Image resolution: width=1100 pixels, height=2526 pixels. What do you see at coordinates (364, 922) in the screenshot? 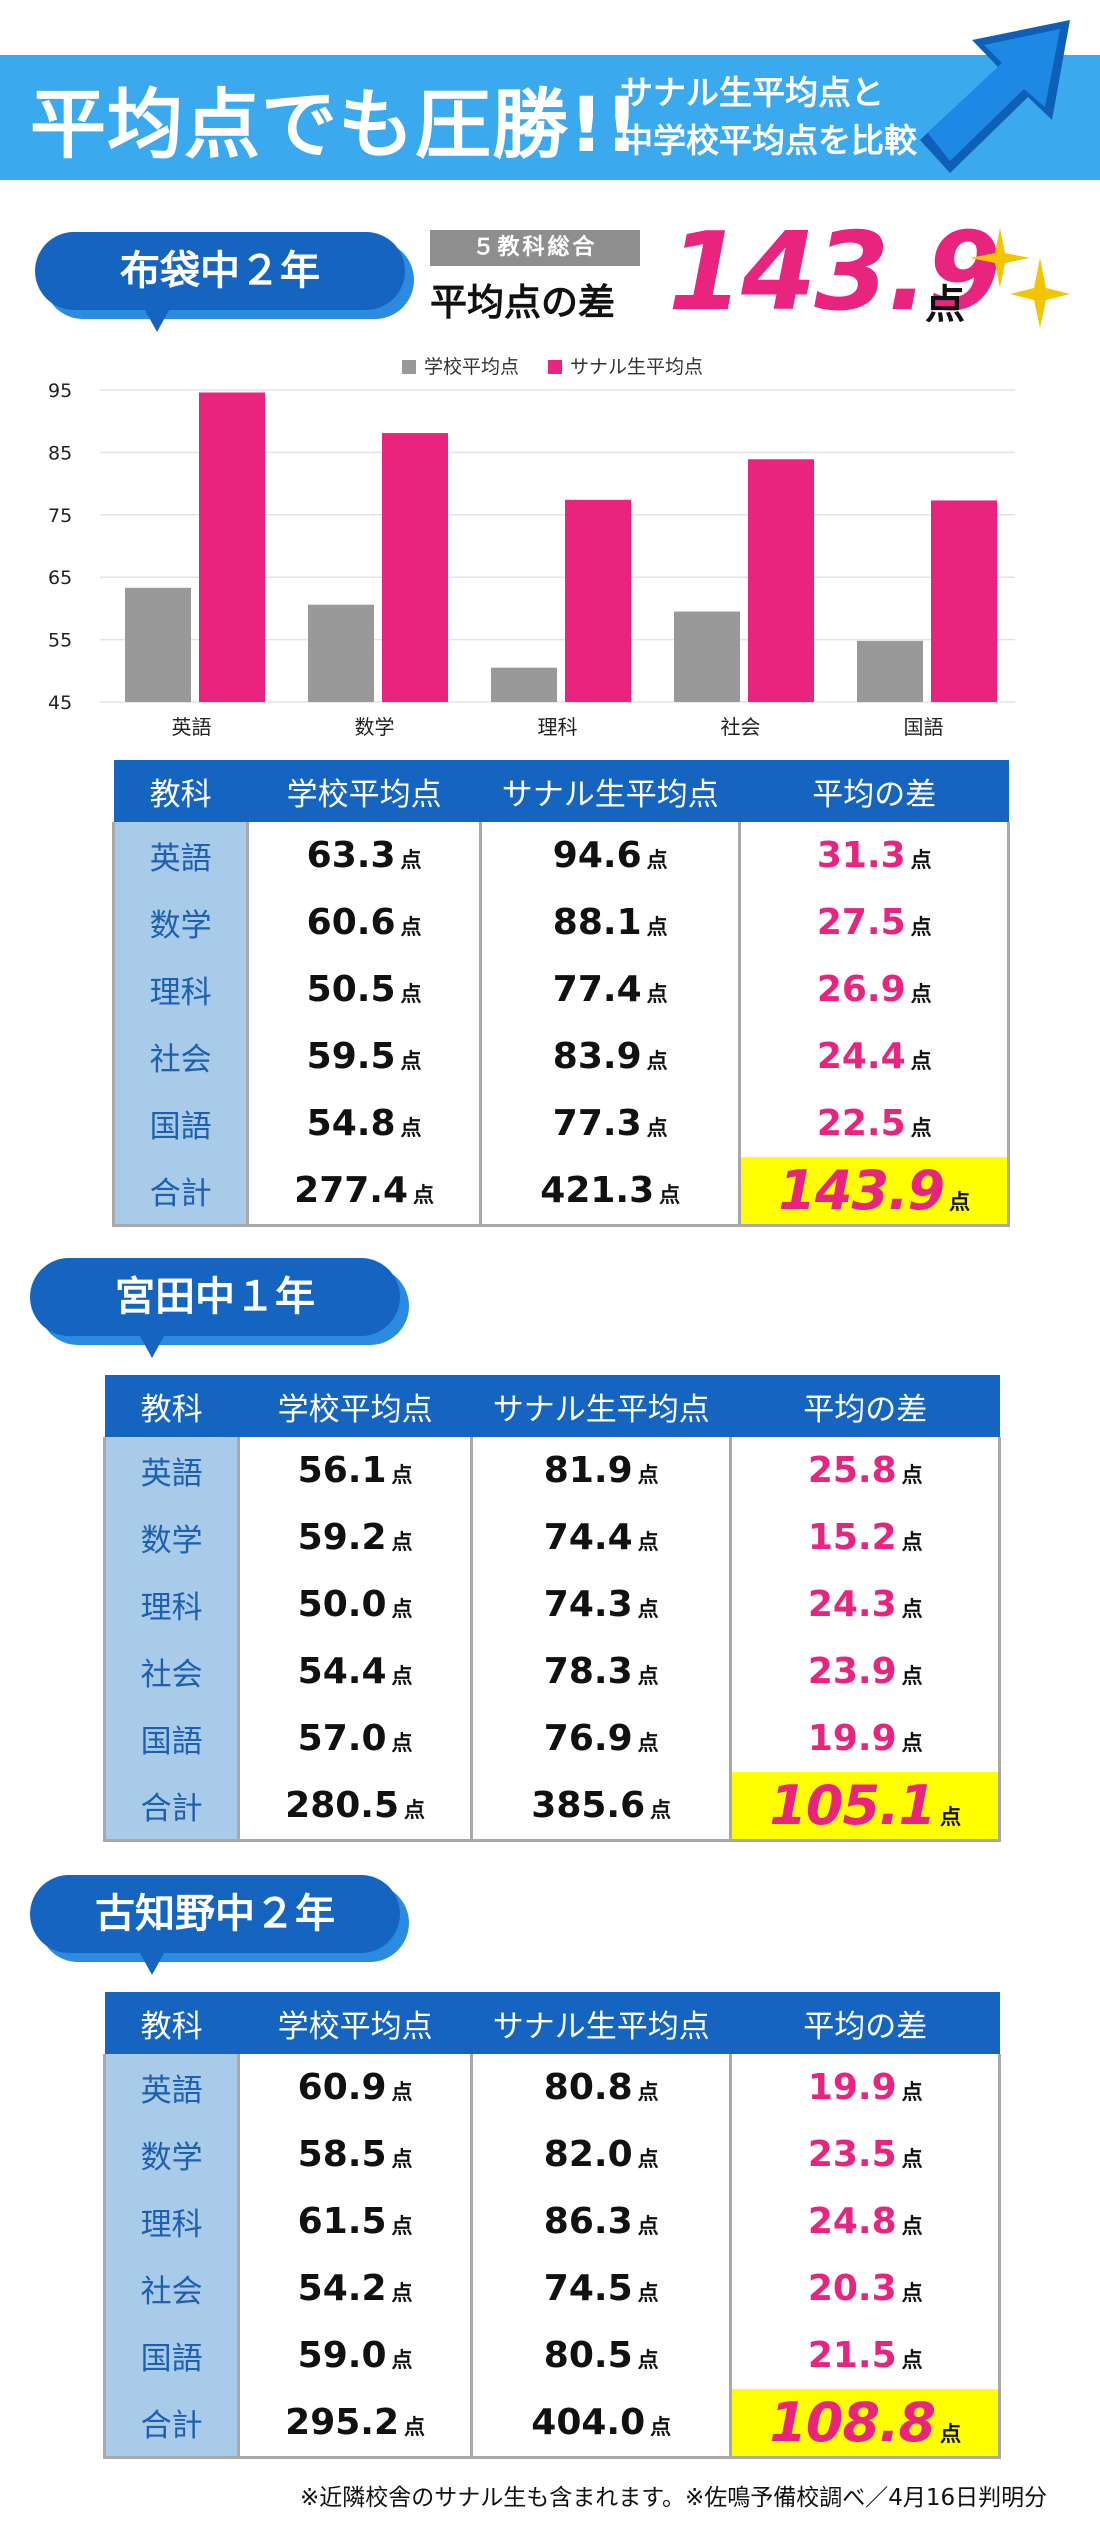
I see `school-average-cell: 60.6 点` at bounding box center [364, 922].